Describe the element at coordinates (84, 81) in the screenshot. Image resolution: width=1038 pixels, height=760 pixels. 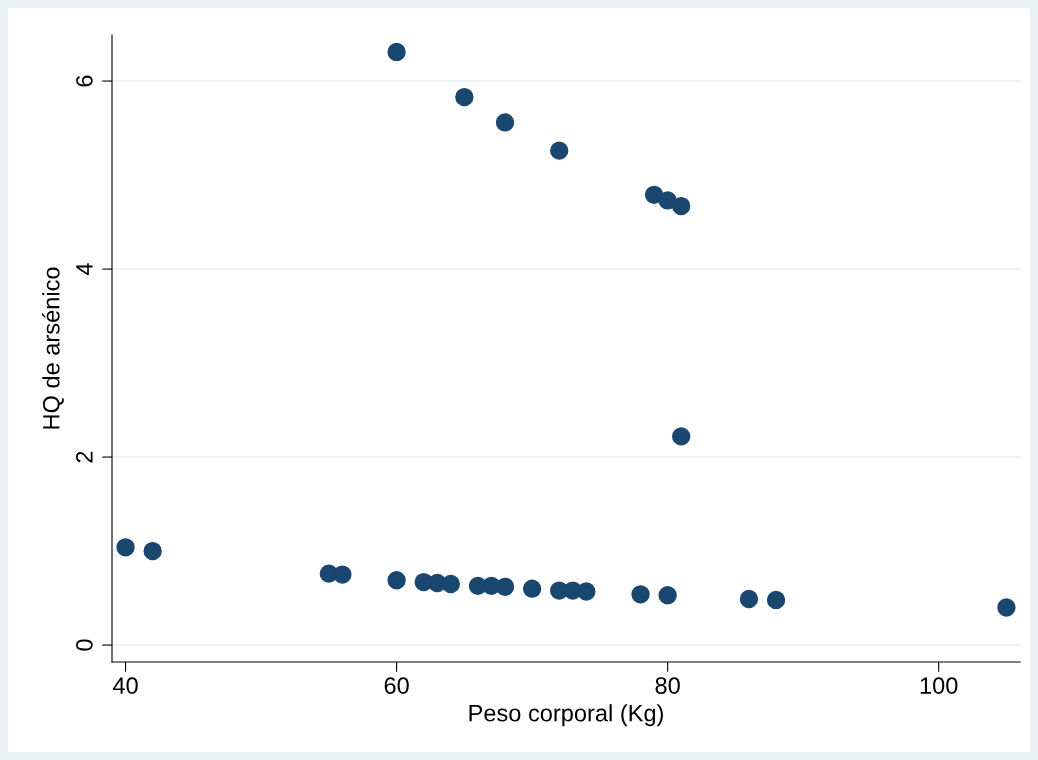
I see `y-tick-label: 6` at that location.